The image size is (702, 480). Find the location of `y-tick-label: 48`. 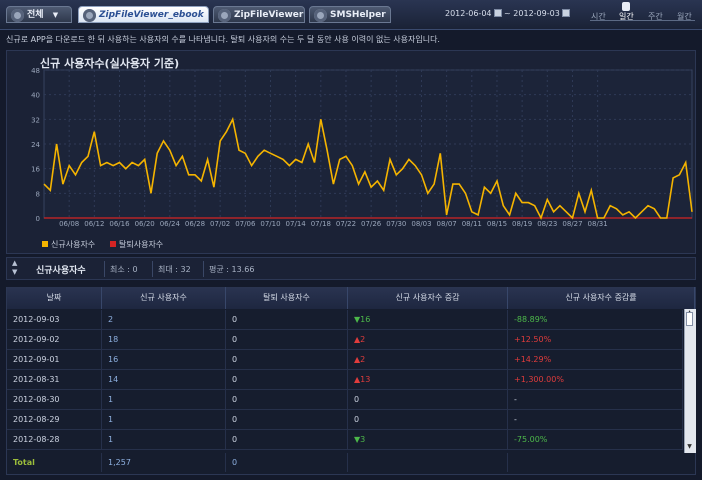

y-tick-label: 48 is located at coordinates (35, 71).